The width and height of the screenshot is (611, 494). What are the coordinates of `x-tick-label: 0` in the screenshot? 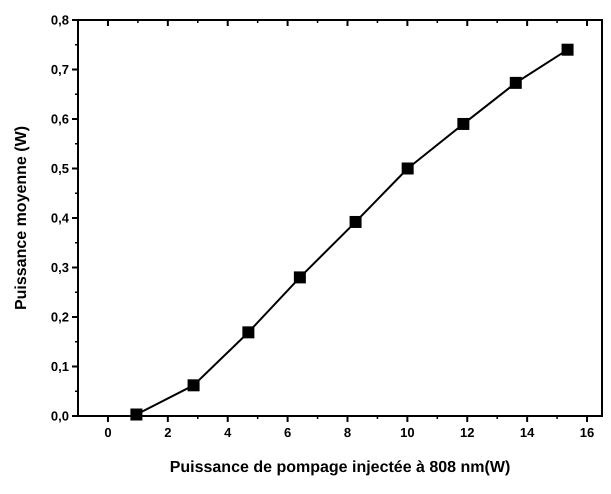 It's located at (108, 432).